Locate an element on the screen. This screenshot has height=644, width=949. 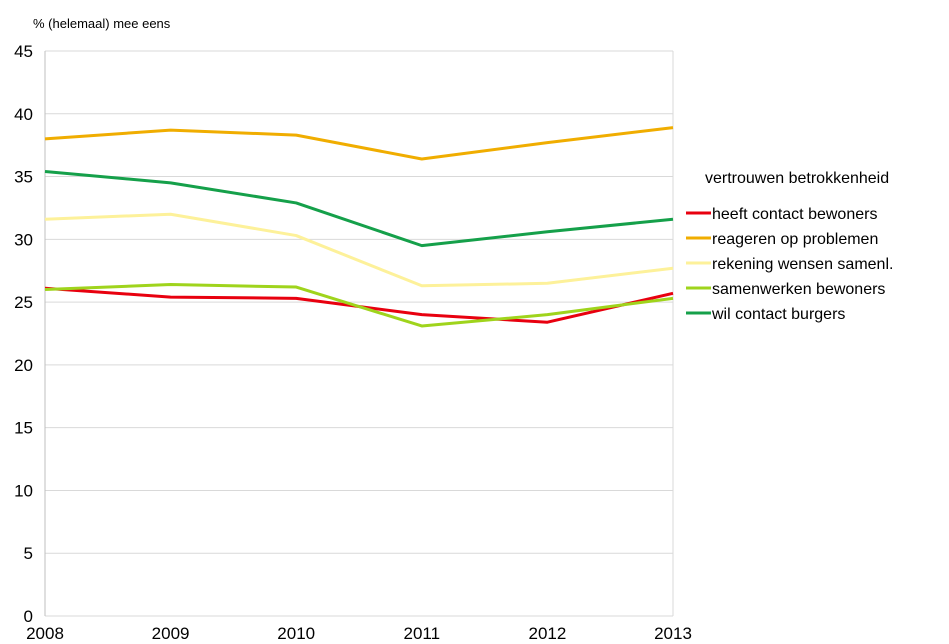
legend-label: wil contact burgers is located at coordinates (778, 314).